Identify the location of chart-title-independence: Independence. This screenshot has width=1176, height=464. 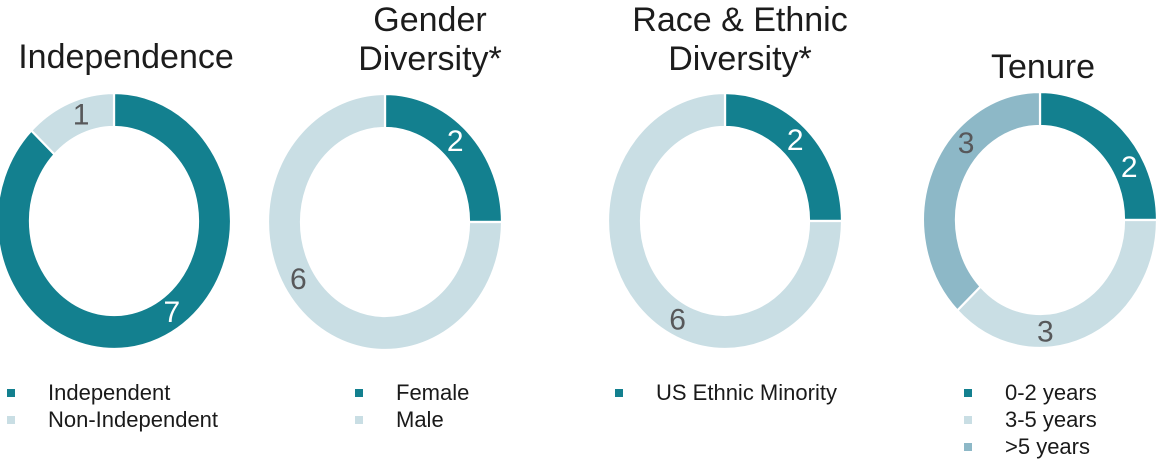
(126, 57).